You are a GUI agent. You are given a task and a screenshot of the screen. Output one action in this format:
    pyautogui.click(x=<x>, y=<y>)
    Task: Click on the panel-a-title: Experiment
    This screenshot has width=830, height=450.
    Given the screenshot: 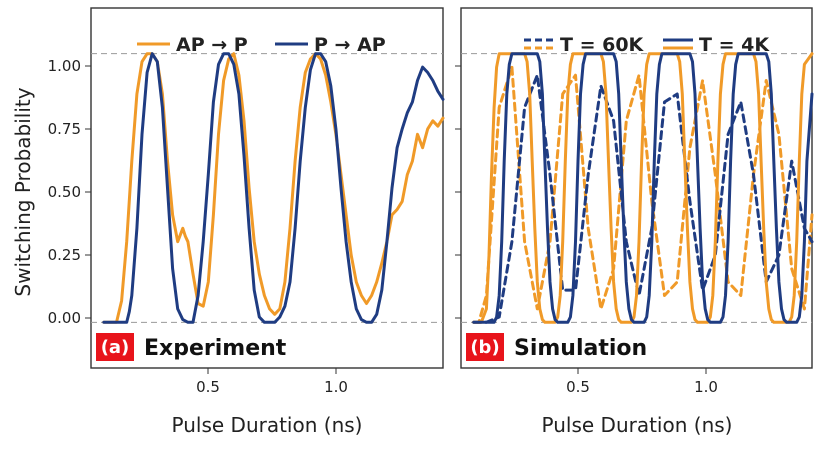 What is the action you would take?
    pyautogui.click(x=215, y=348)
    